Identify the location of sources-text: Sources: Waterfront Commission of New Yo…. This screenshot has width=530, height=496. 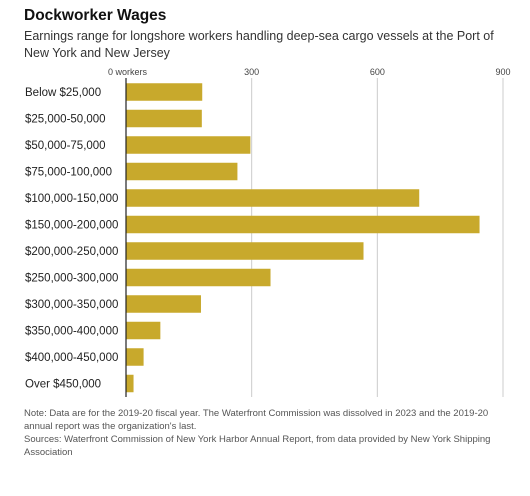
(257, 446).